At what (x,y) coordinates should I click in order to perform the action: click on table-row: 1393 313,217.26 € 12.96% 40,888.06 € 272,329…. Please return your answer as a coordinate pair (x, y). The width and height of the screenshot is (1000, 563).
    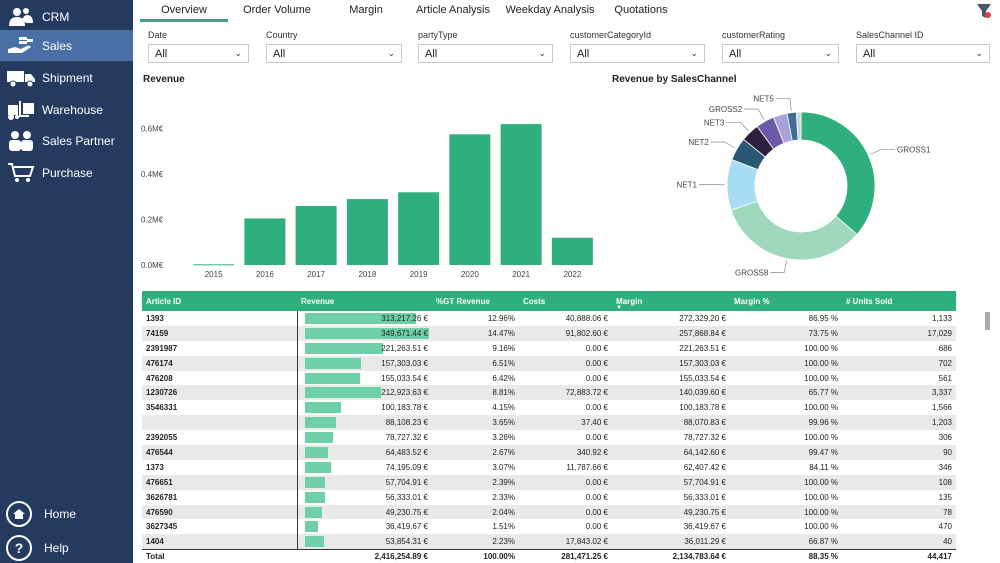
    Looking at the image, I should click on (549, 318).